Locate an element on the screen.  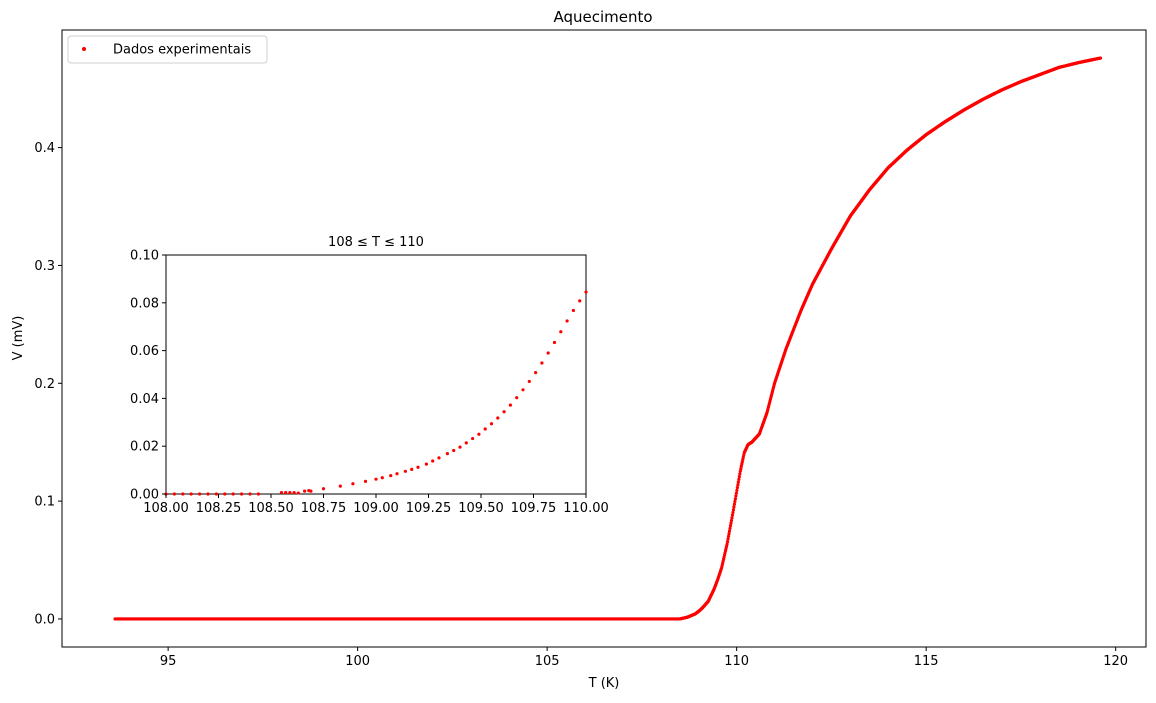
main-y-tick-label: 0.1 is located at coordinates (44, 502).